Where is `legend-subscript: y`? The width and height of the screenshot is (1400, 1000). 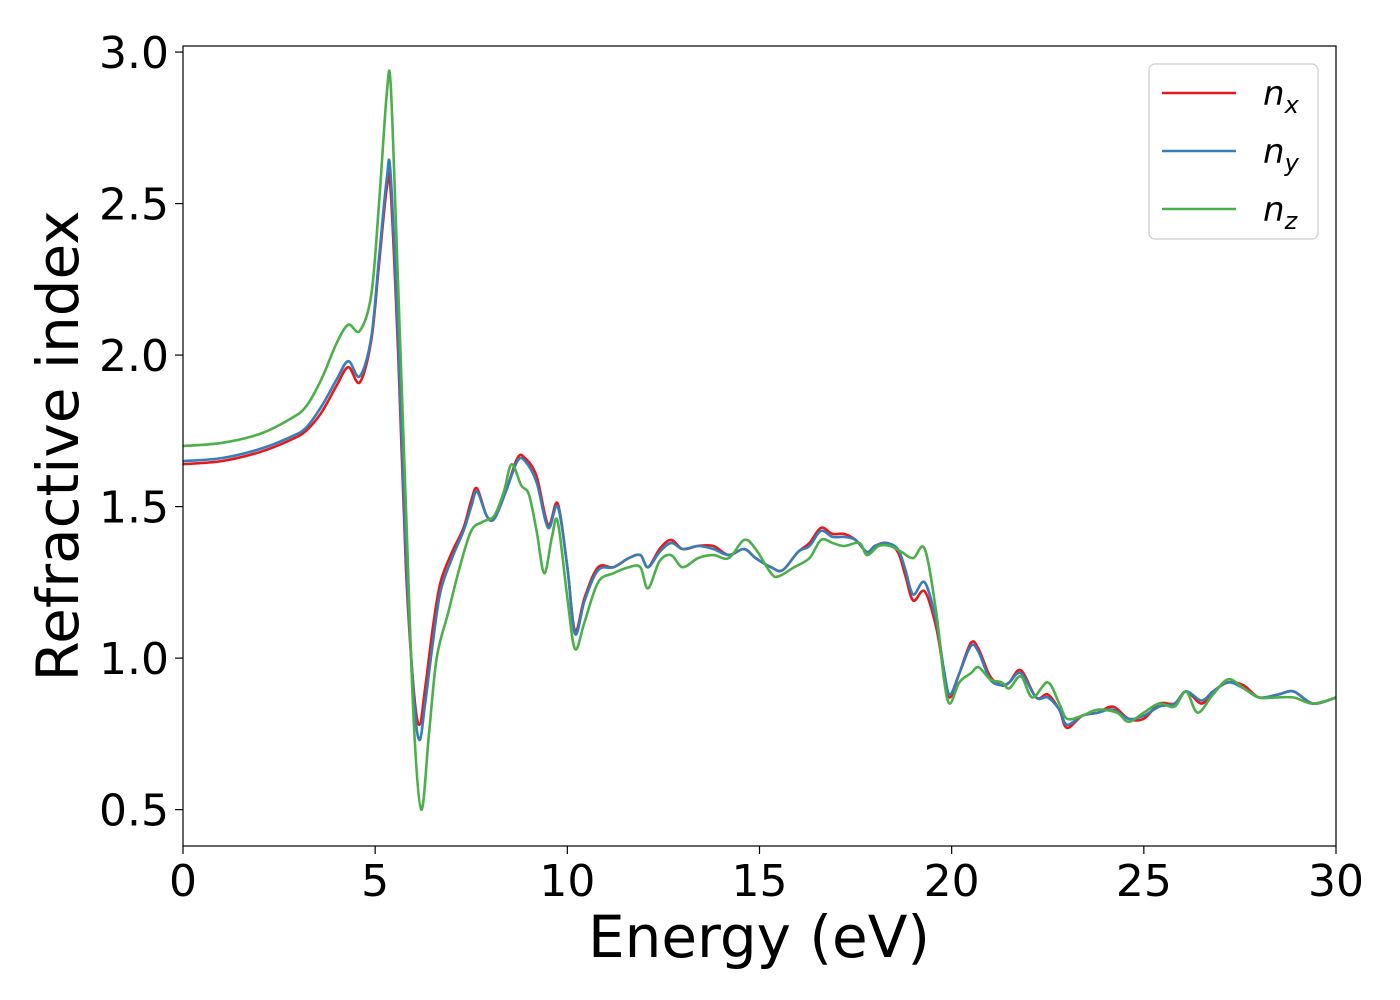
legend-subscript: y is located at coordinates (1292, 163).